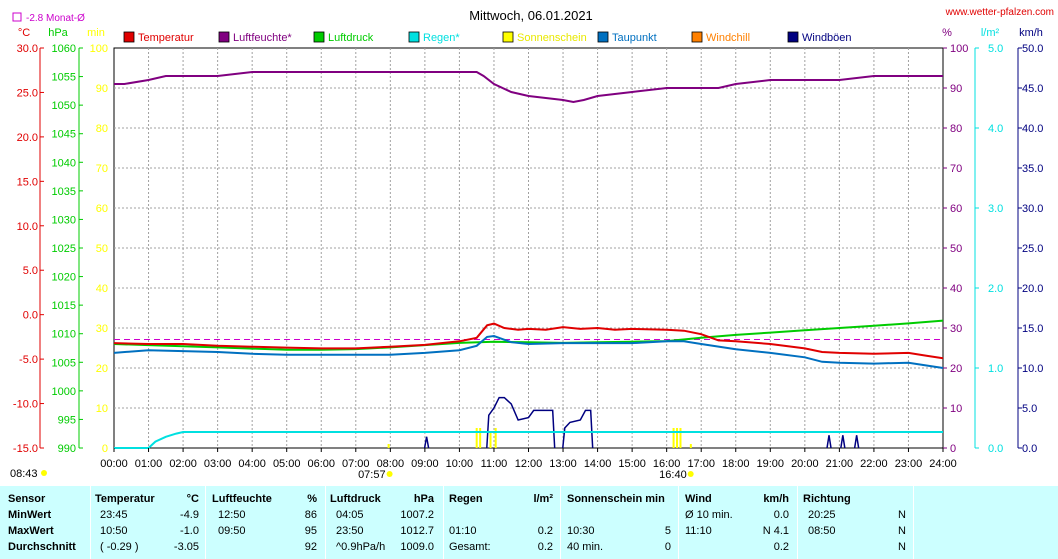 This screenshot has width=1058, height=559. I want to click on x-tick-label: 13:00, so click(563, 464).